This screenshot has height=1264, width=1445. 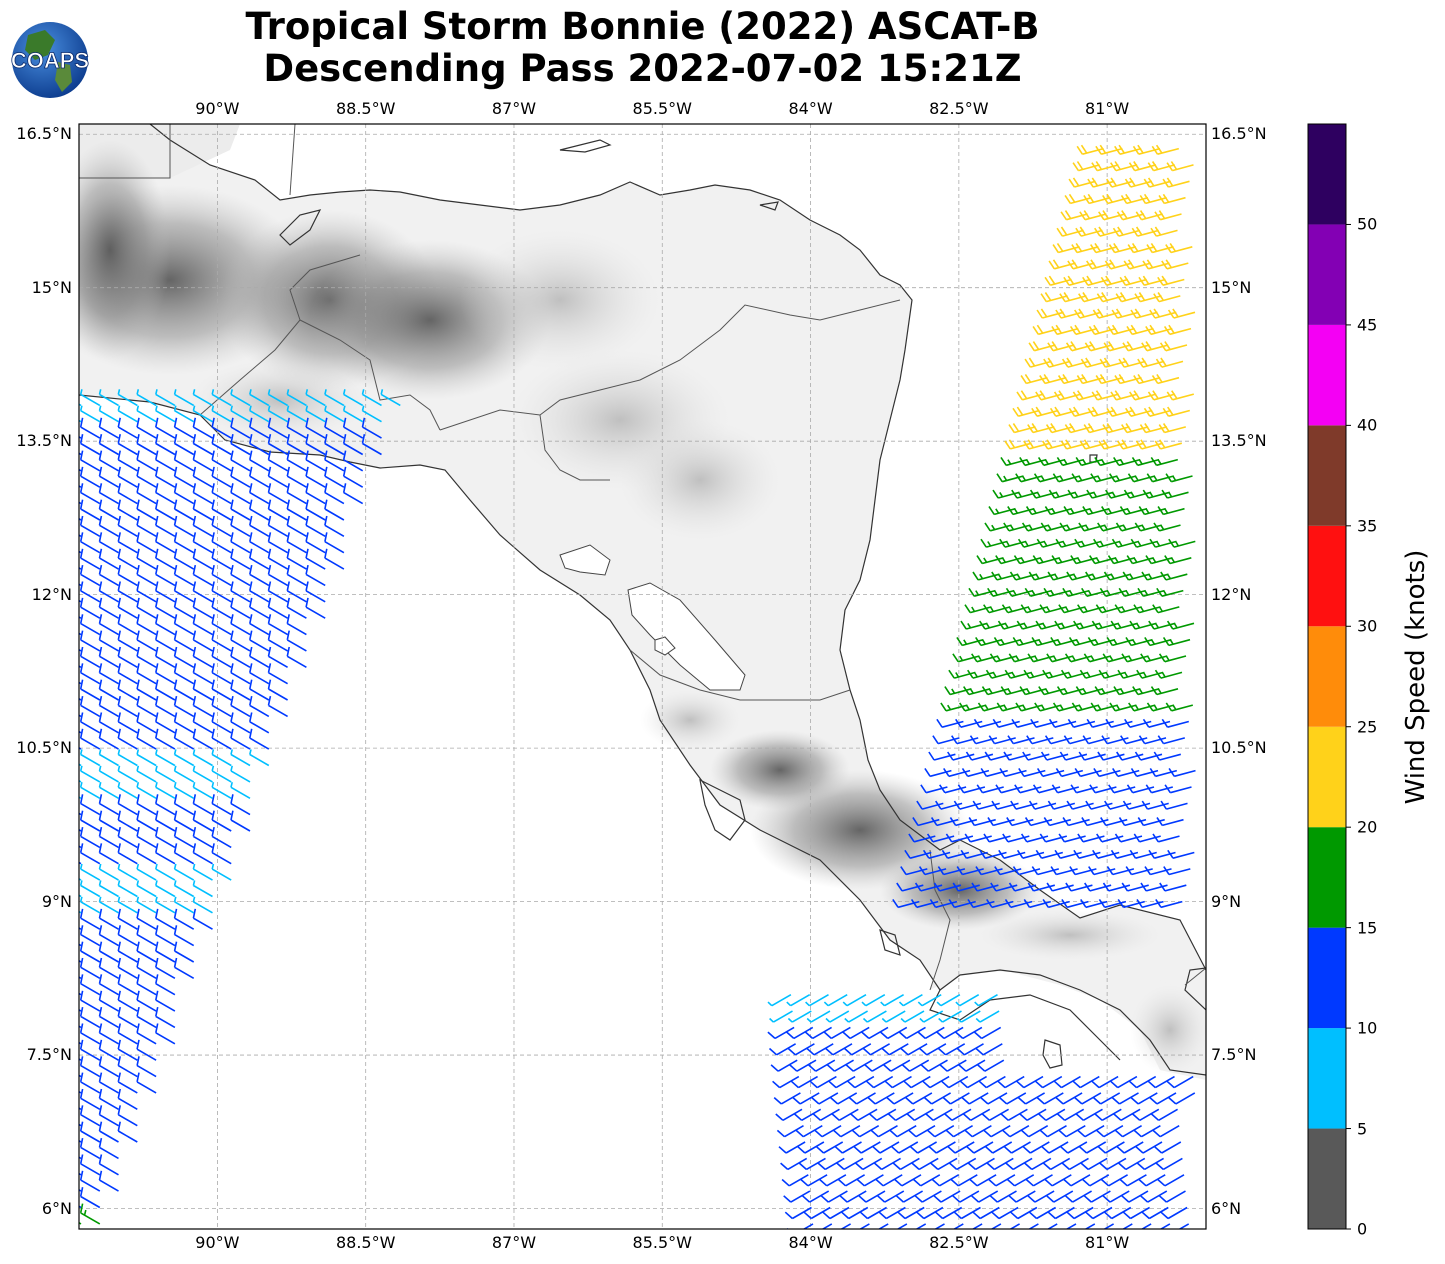 I want to click on lat-tick-label-left: 15°N, so click(x=51, y=287).